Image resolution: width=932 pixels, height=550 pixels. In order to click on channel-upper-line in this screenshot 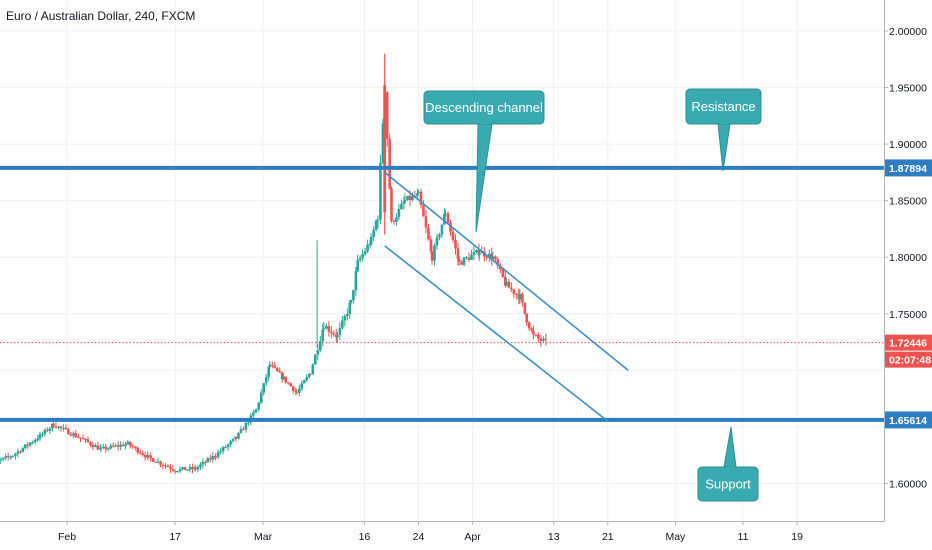, I will do `click(506, 271)`.